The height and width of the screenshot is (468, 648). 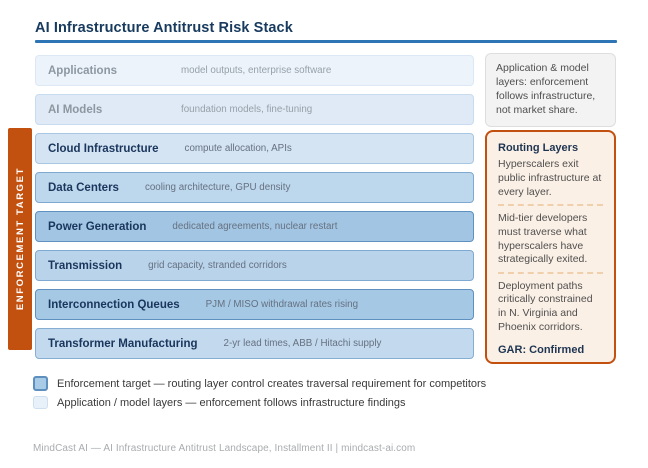 I want to click on page-title: AI Infrastructure Antitrust Risk Stack, so click(x=164, y=28).